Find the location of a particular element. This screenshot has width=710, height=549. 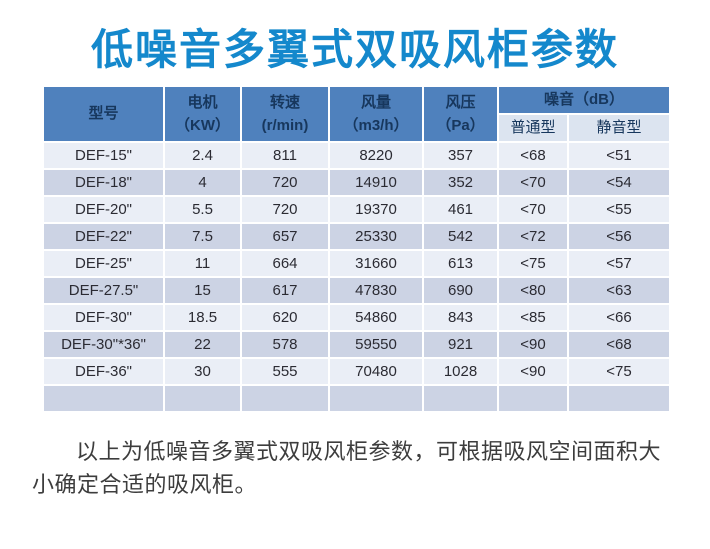

table-row: DEF-36" 30 555 70480 1028 <90 <75 is located at coordinates (356, 371).